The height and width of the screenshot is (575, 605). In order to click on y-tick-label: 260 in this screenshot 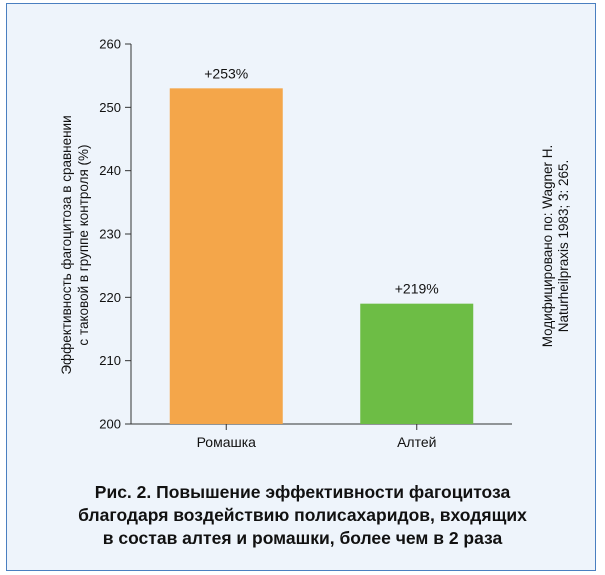, I will do `click(110, 44)`.